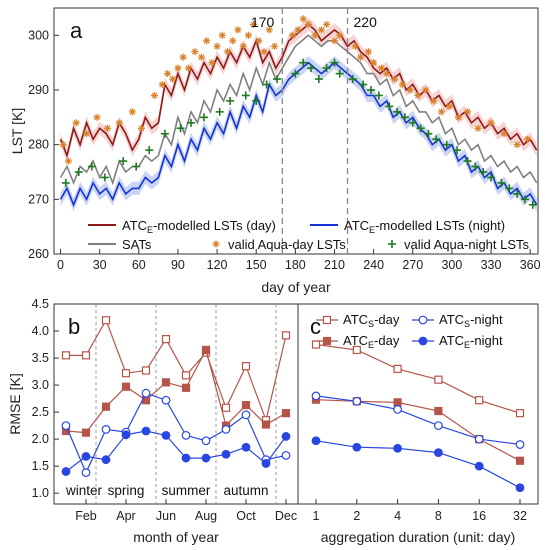 This screenshot has height=550, width=545. What do you see at coordinates (40, 358) in the screenshot?
I see `b-y-tick-label: 3.5` at bounding box center [40, 358].